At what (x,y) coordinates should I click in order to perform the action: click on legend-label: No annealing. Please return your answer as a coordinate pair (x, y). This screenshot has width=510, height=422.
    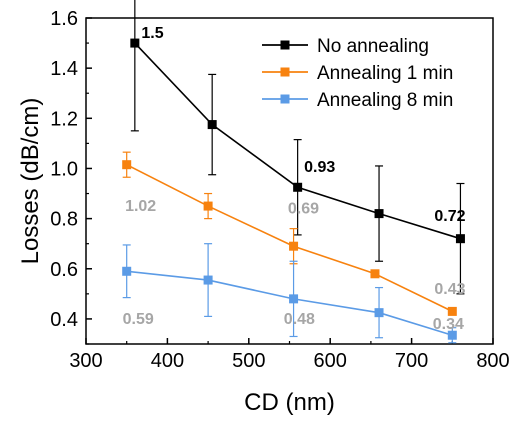
    Looking at the image, I should click on (373, 46).